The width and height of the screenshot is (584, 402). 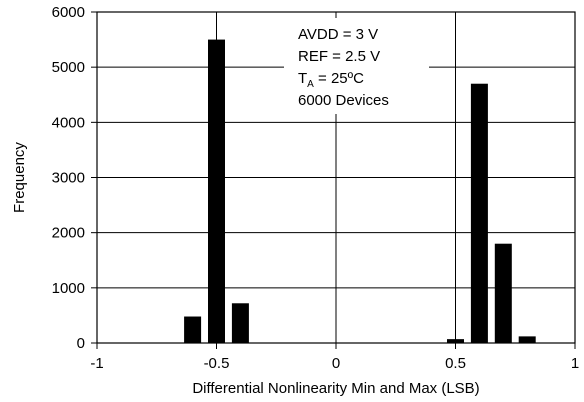 I want to click on y-axis-label: Frequency, so click(x=19, y=177).